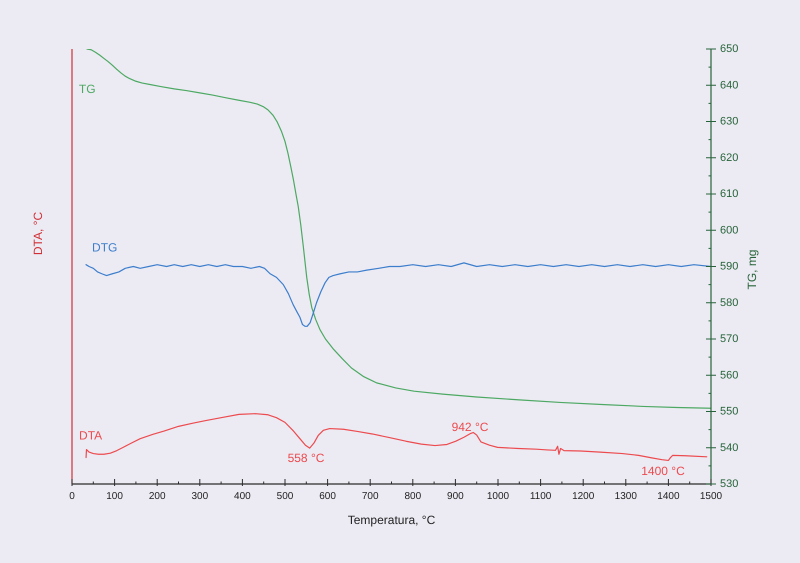 The width and height of the screenshot is (800, 563). Describe the element at coordinates (729, 266) in the screenshot. I see `y2-tick-label: 590` at that location.